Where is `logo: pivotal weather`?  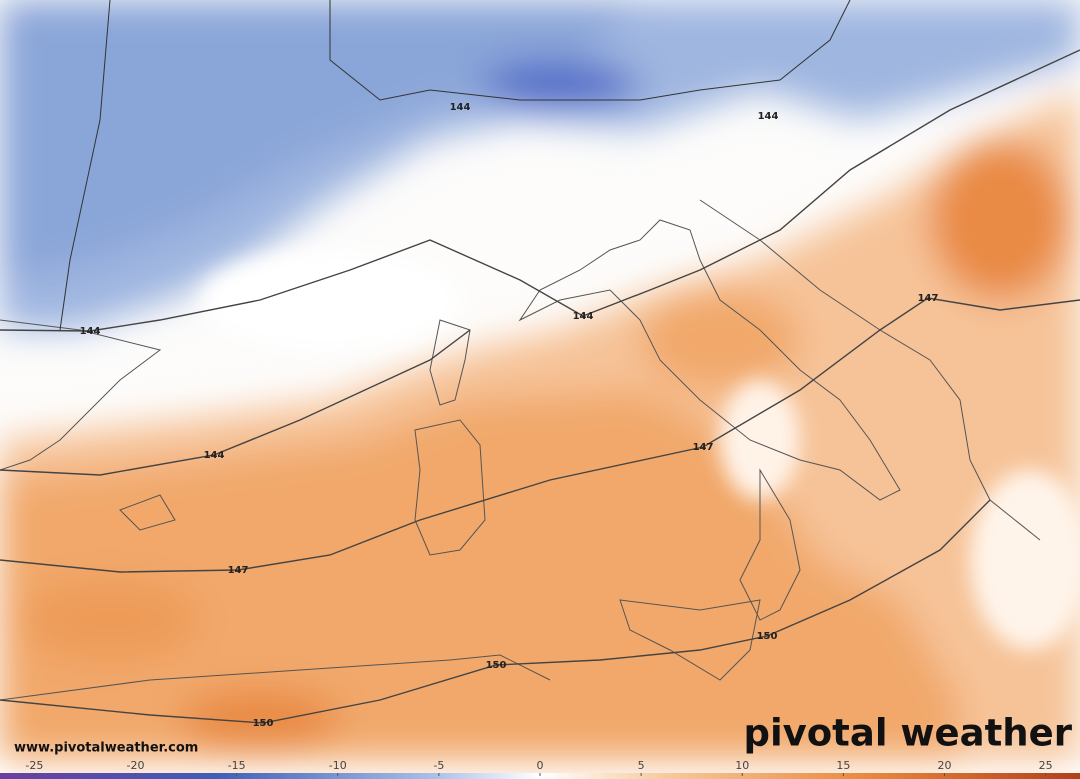
logo: pivotal weather is located at coordinates (907, 733).